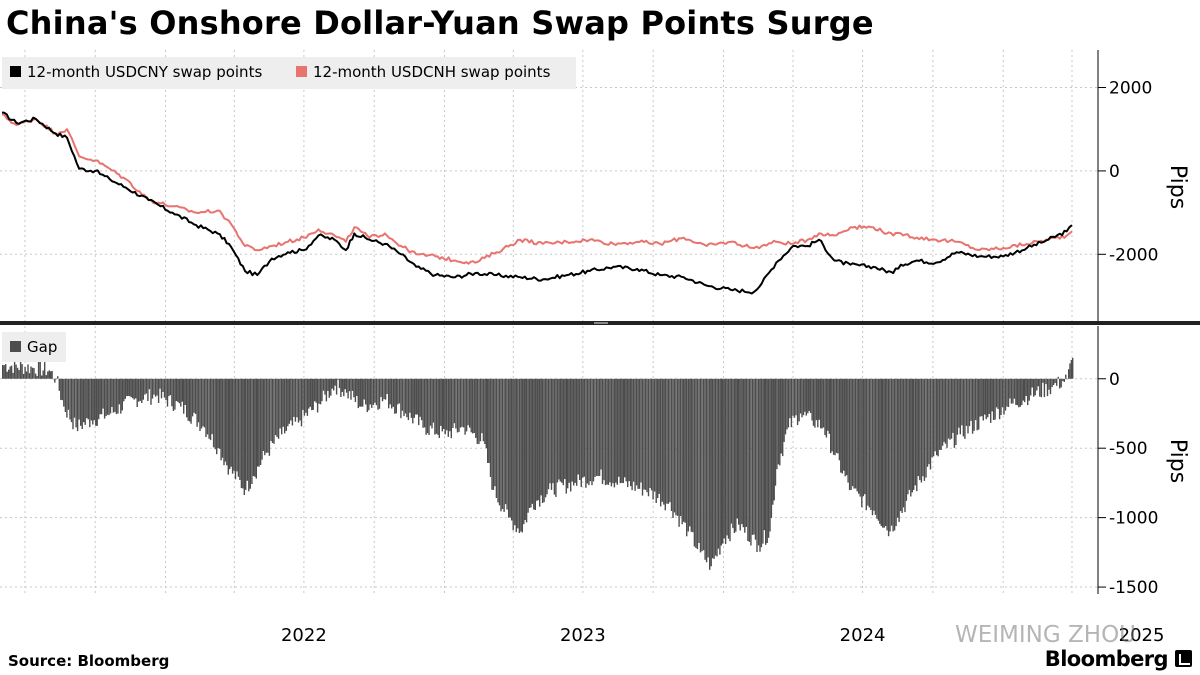 The width and height of the screenshot is (1200, 675). I want to click on panel-resize-handle, so click(601, 323).